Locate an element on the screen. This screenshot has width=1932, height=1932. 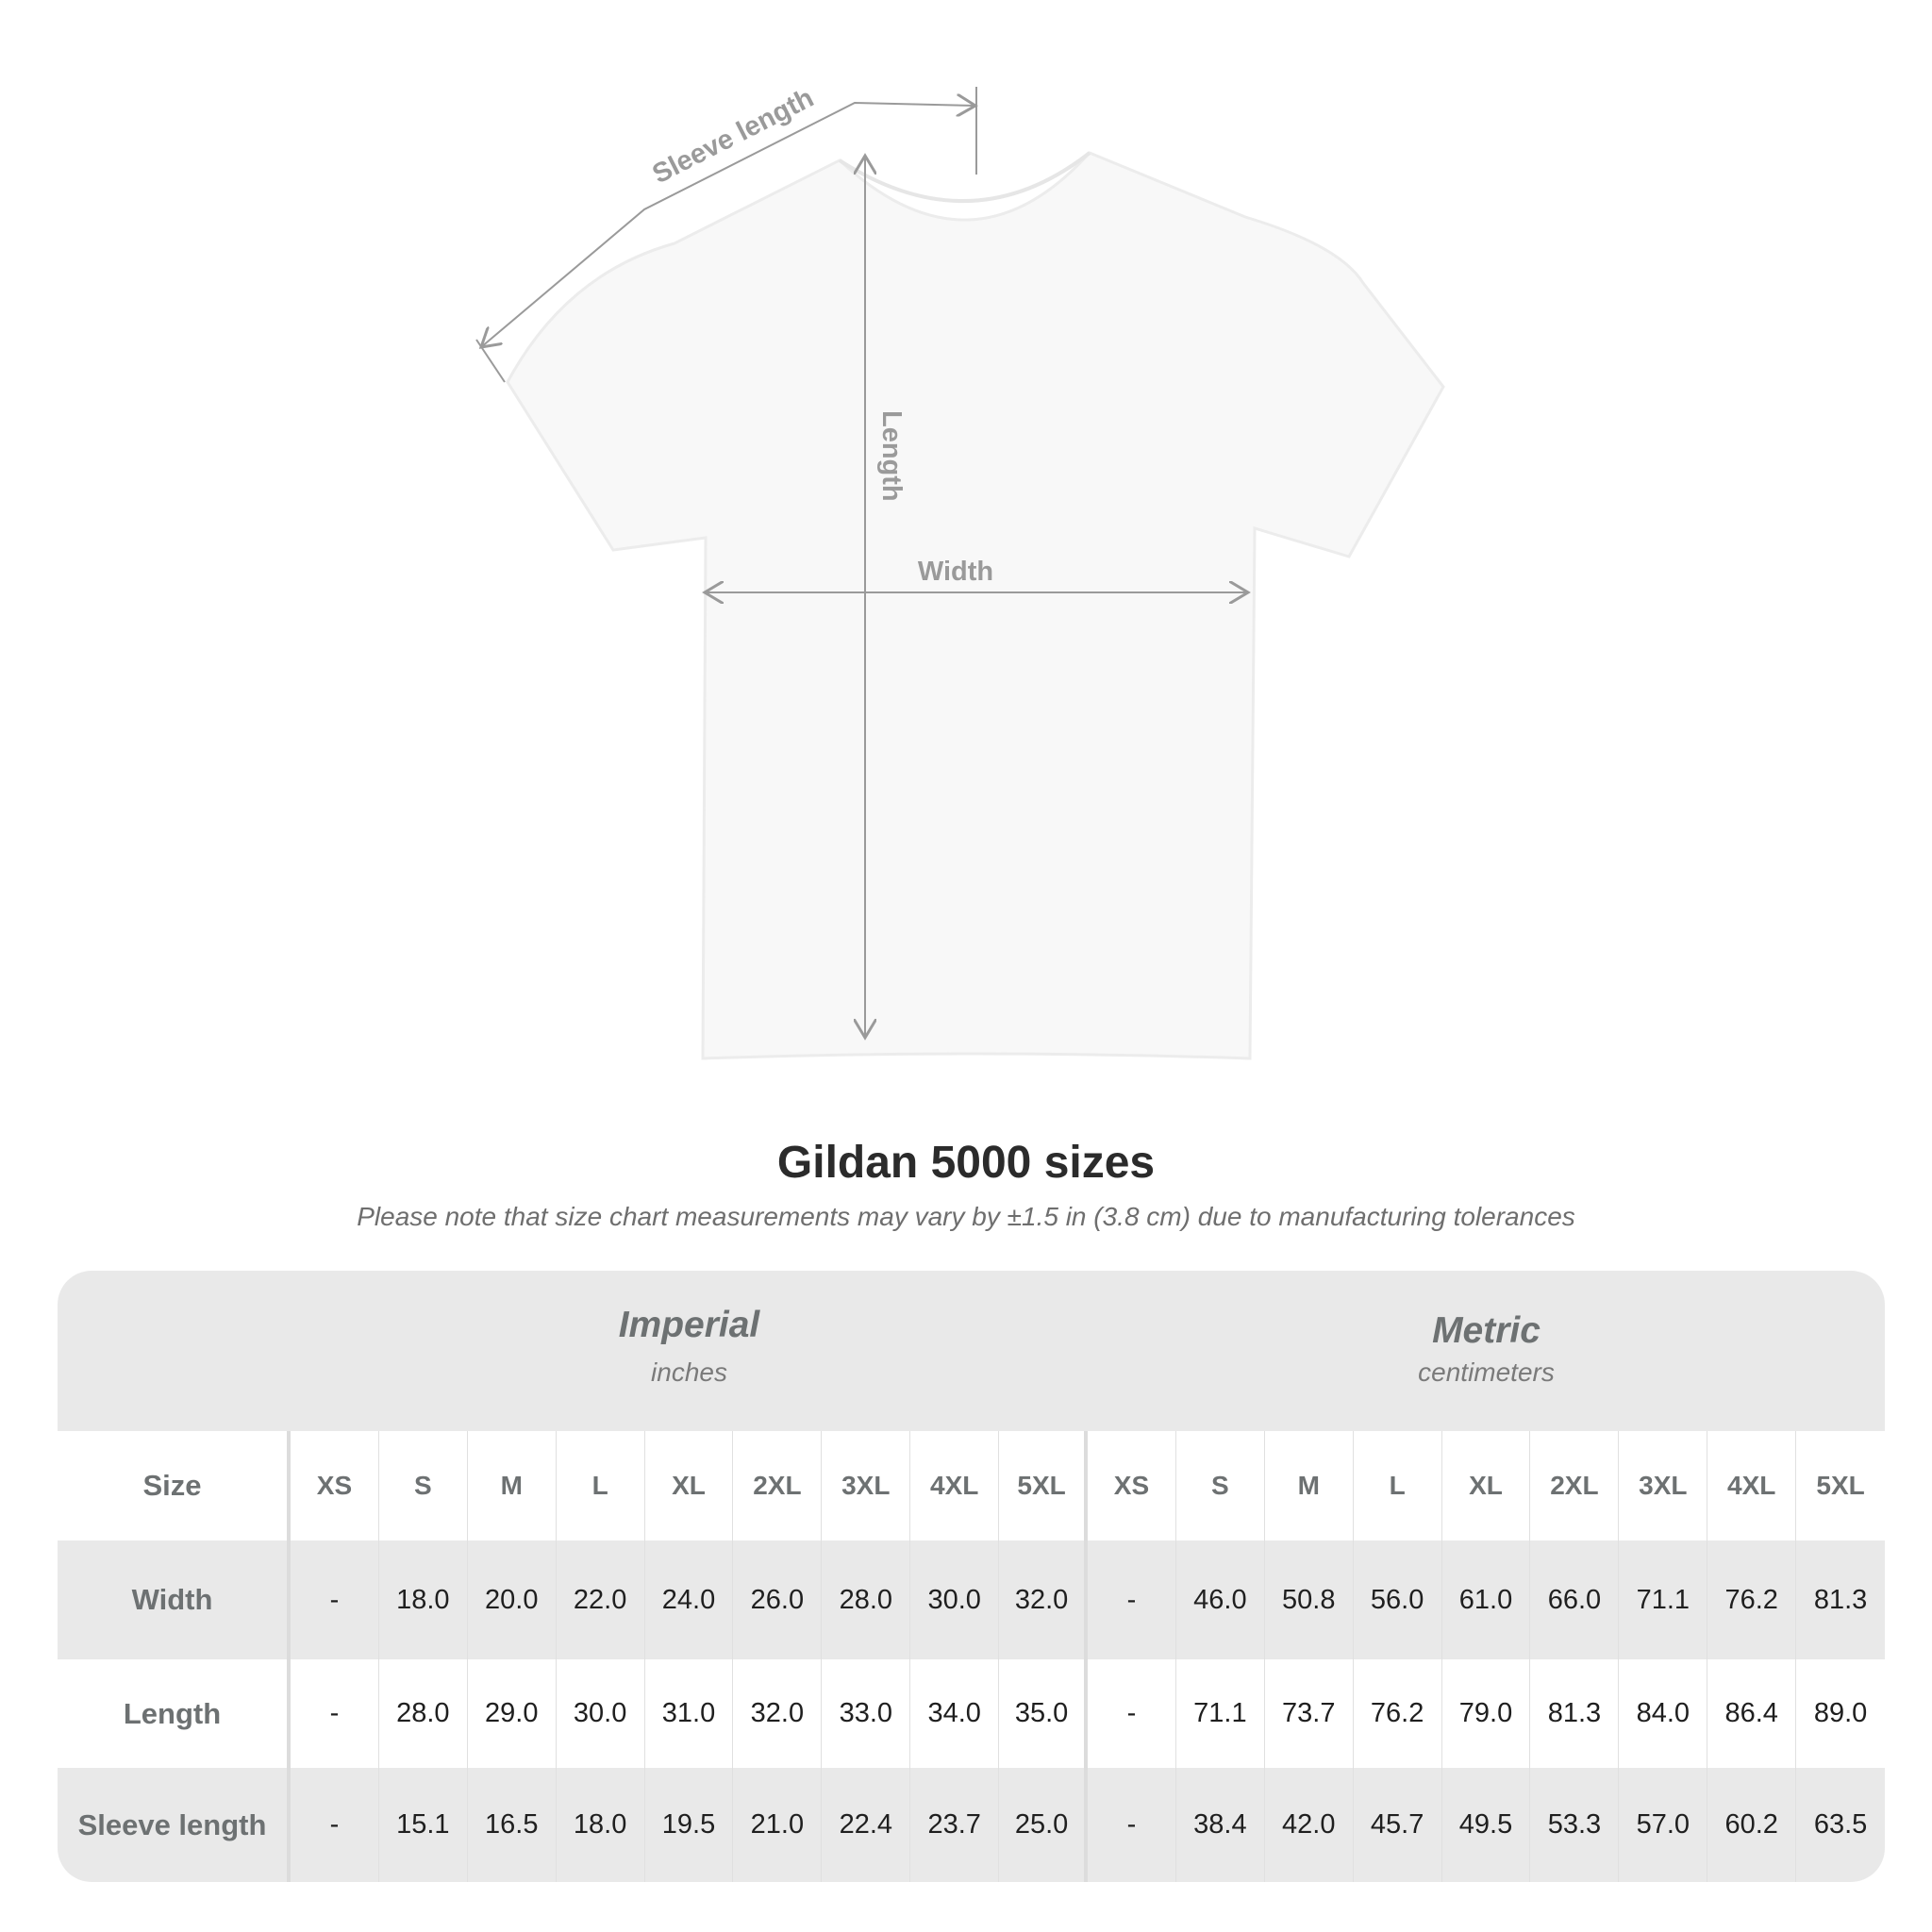
metric-header: Metric centimeters is located at coordinates (1486, 1351).